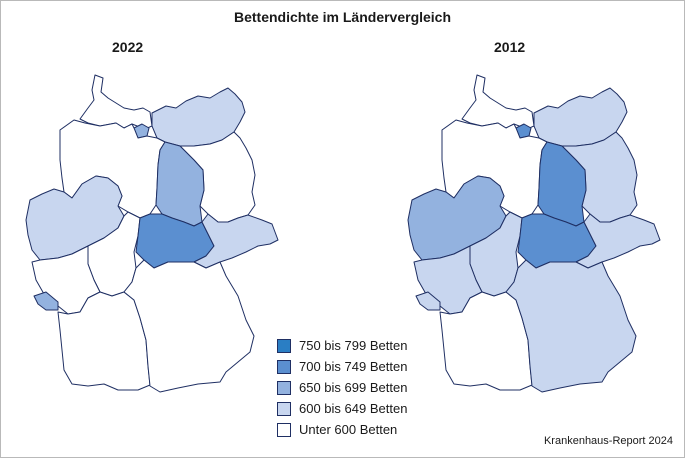 This screenshot has width=685, height=458. What do you see at coordinates (342, 17) in the screenshot?
I see `figure-title: Bettendichte im Ländervergleich` at bounding box center [342, 17].